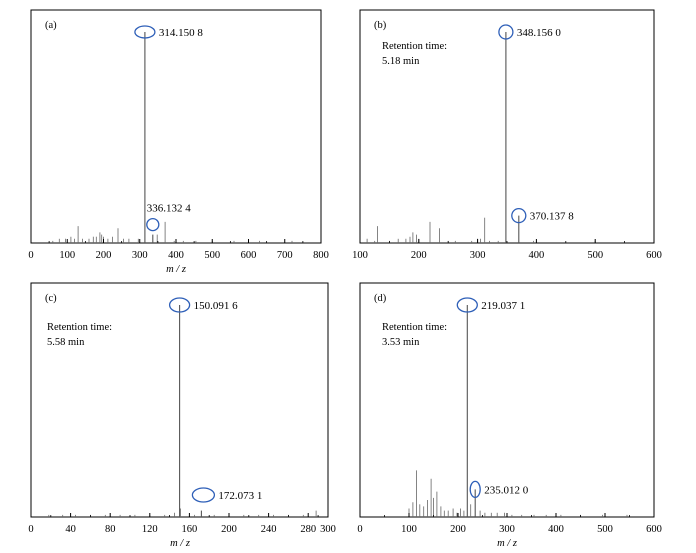  I want to click on peak-label-1: 235.012 0, so click(506, 490).